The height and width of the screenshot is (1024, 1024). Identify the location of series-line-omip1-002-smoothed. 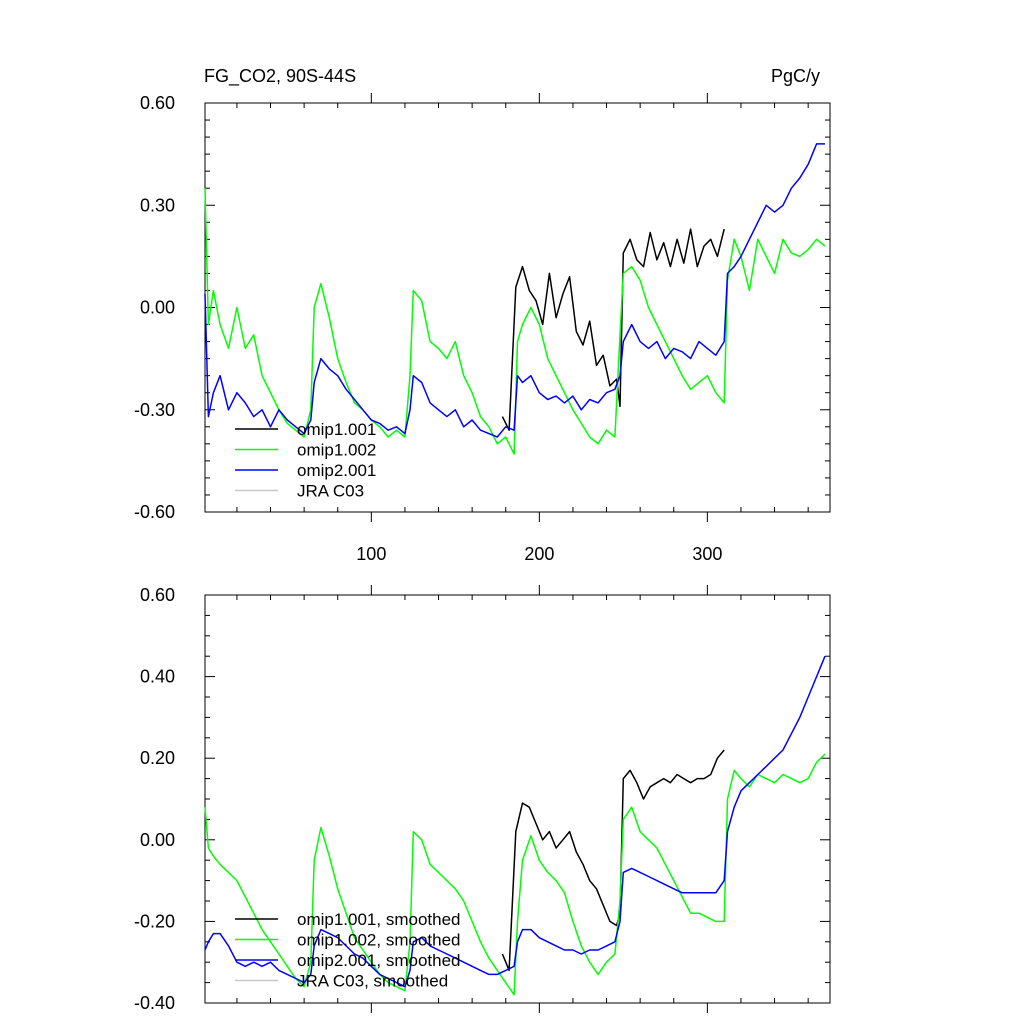
(515, 874).